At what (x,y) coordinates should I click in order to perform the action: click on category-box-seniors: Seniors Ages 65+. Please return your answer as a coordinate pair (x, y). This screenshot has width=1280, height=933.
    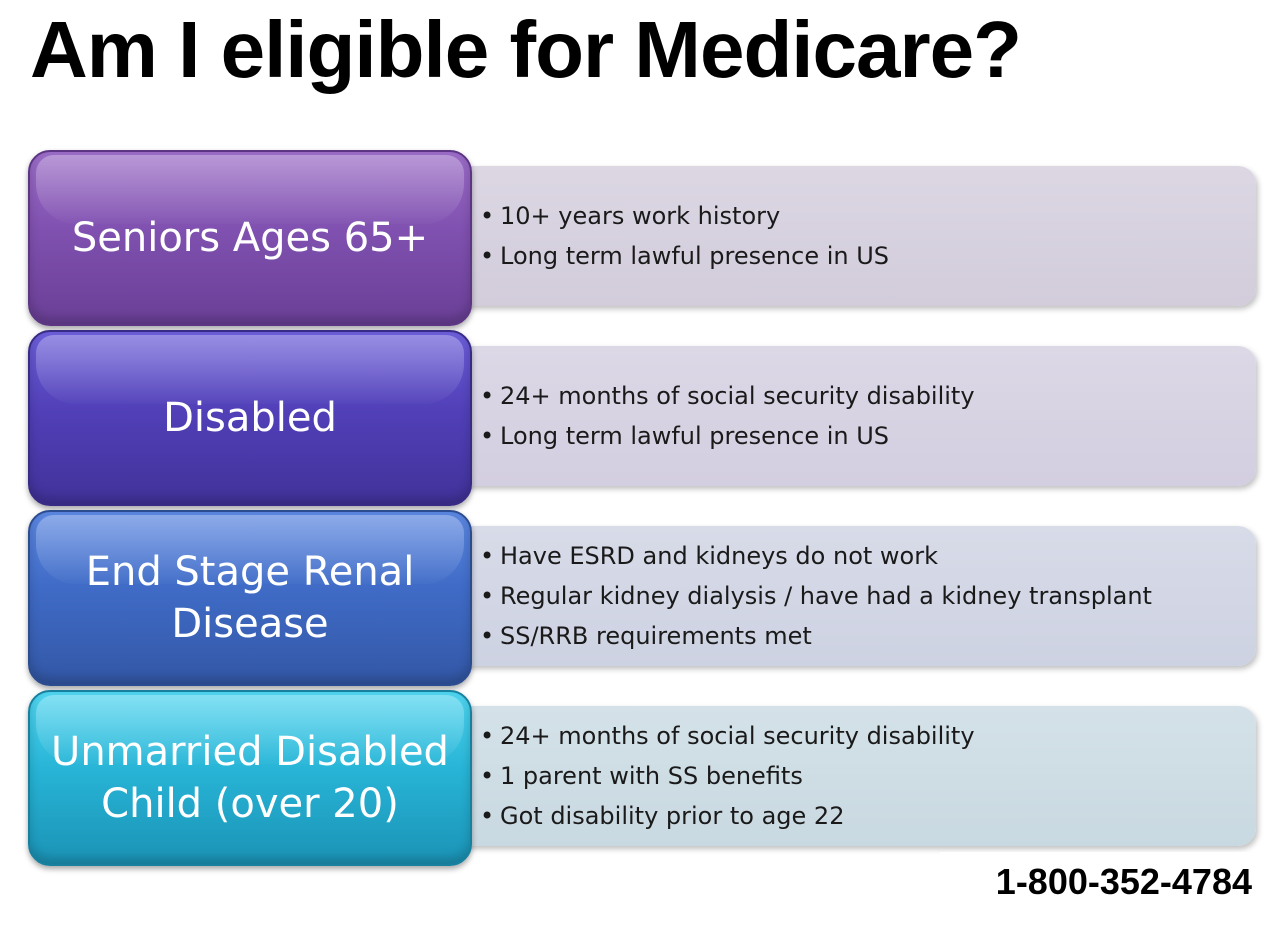
    Looking at the image, I should click on (250, 238).